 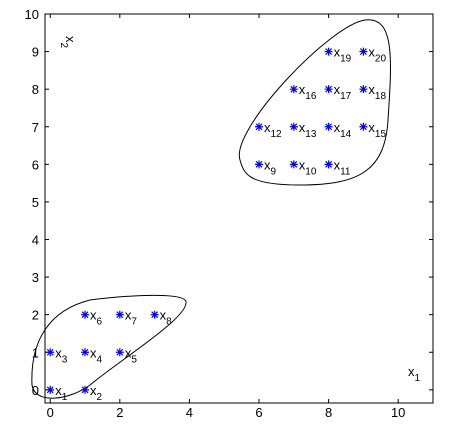 I want to click on x-tick-label: 8, so click(x=328, y=412).